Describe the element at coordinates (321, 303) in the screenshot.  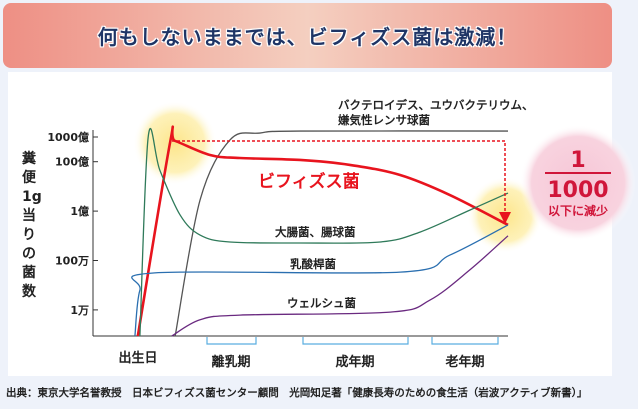
I see `label-welch: ウェルシュ菌` at that location.